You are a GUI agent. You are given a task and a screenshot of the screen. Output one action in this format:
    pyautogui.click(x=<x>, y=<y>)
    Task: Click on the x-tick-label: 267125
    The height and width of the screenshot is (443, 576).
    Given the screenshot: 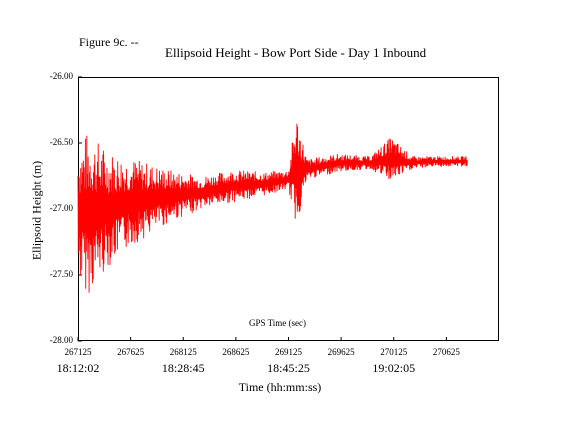 What is the action you would take?
    pyautogui.click(x=78, y=352)
    